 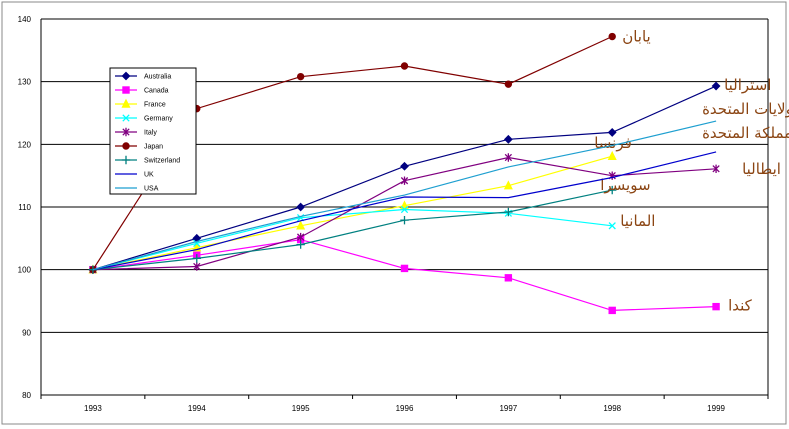 What do you see at coordinates (93, 408) in the screenshot?
I see `x-tick-label: 1993` at bounding box center [93, 408].